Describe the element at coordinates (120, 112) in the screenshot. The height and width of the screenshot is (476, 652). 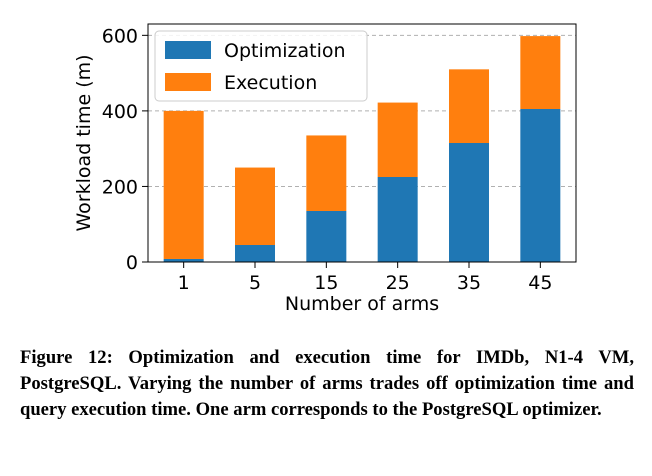
I see `y-tick-label: 400` at that location.